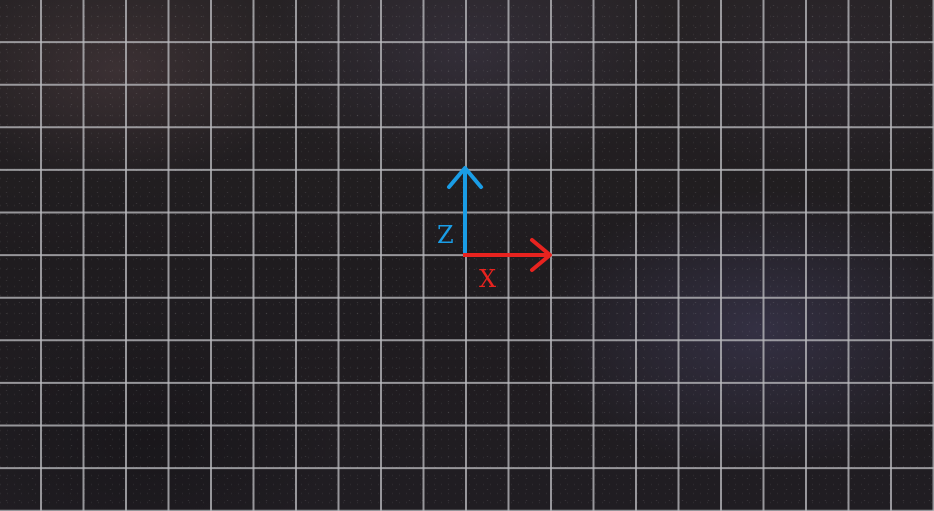  Describe the element at coordinates (507, 255) in the screenshot. I see `x-axis-arrow` at that location.